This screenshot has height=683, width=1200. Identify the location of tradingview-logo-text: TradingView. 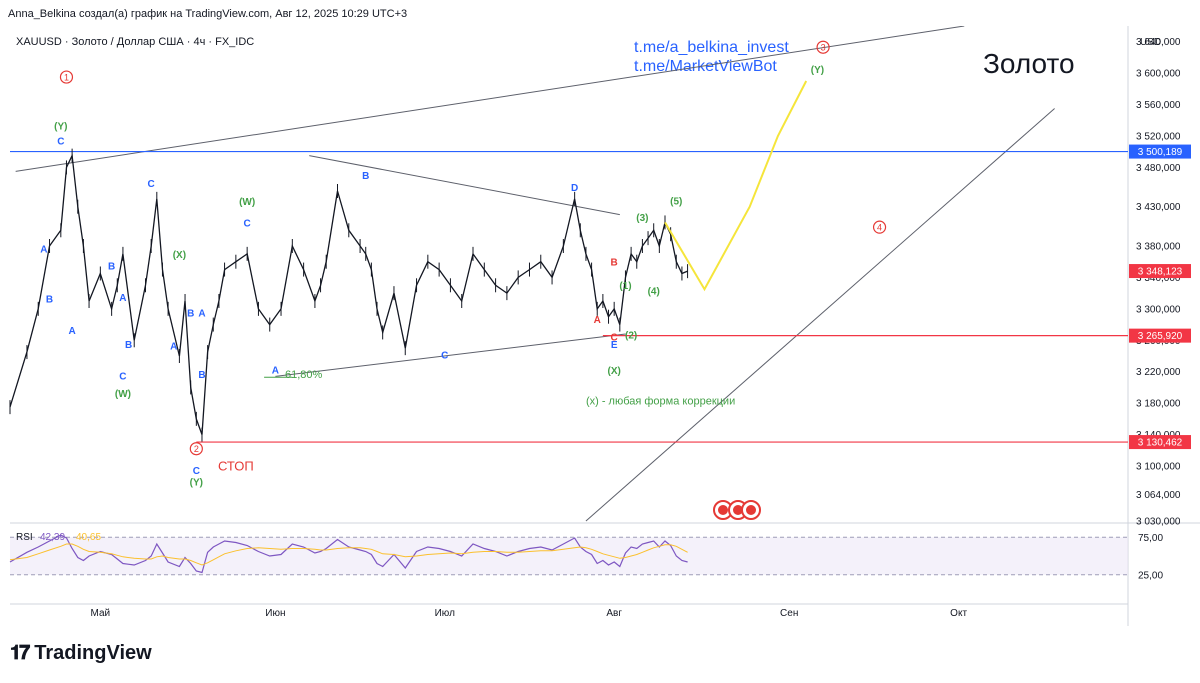
(93, 653).